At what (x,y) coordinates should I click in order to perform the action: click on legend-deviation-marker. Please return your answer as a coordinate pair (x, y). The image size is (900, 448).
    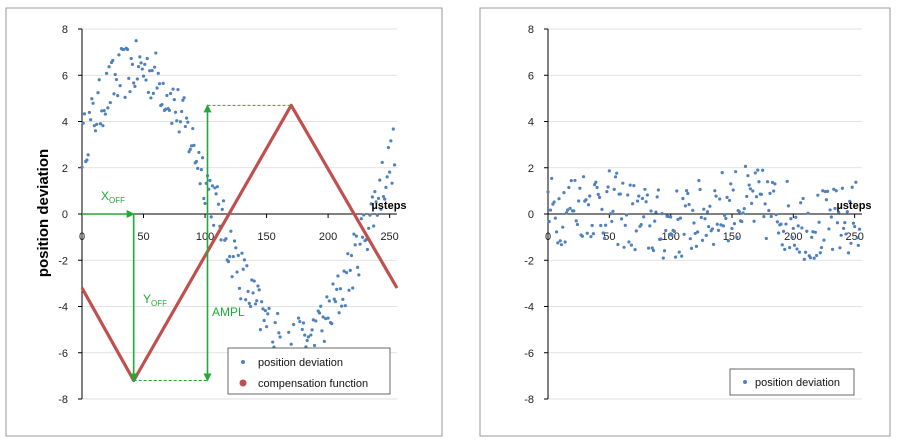
    Looking at the image, I should click on (243, 362).